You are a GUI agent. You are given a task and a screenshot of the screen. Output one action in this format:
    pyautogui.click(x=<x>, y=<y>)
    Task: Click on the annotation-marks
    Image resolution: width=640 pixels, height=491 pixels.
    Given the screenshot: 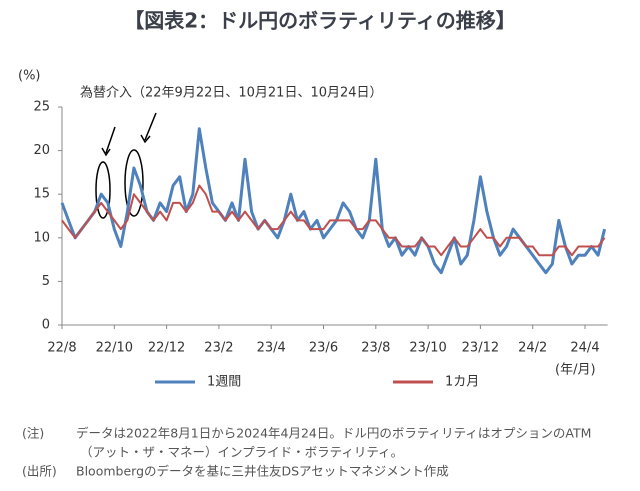 What is the action you would take?
    pyautogui.click(x=126, y=165)
    